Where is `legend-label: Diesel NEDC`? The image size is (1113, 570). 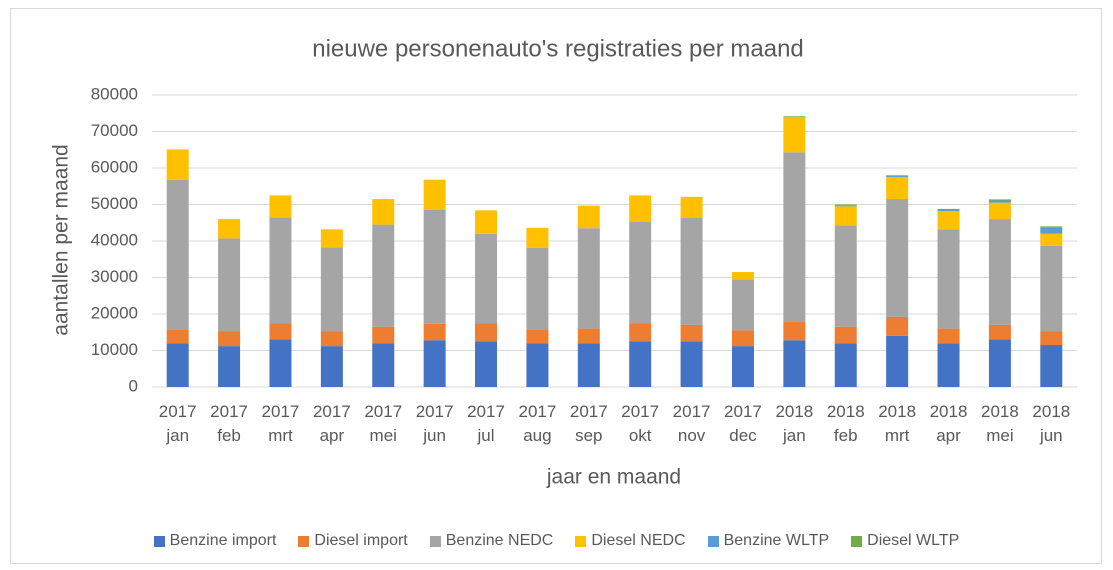 legend-label: Diesel NEDC is located at coordinates (638, 540).